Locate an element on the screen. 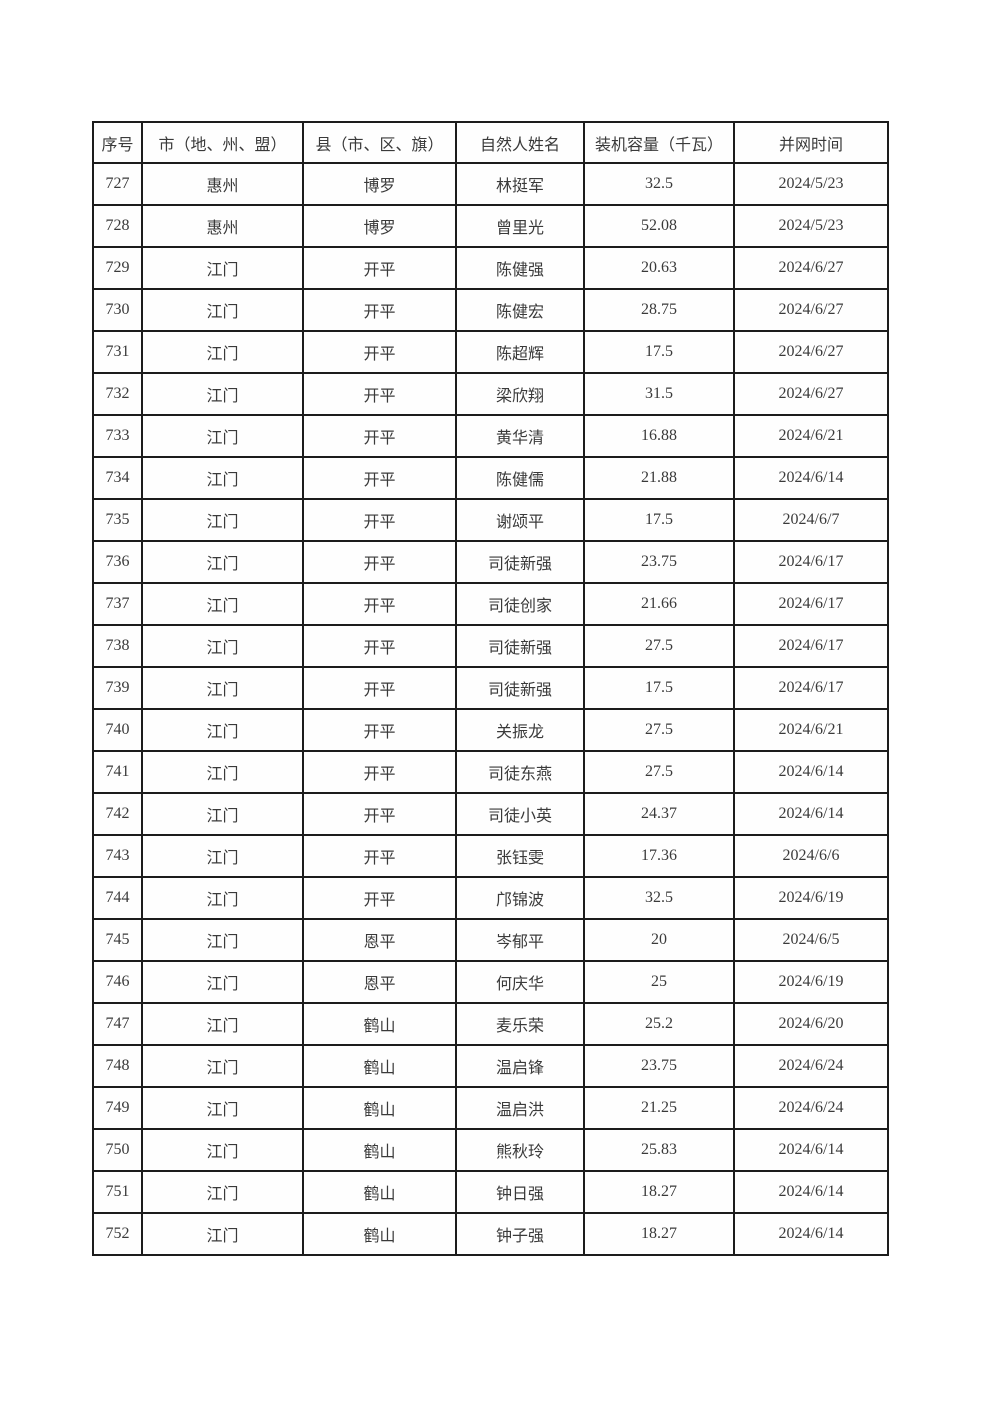 This screenshot has height=1414, width=1000. table-cell: 751 is located at coordinates (117, 1192).